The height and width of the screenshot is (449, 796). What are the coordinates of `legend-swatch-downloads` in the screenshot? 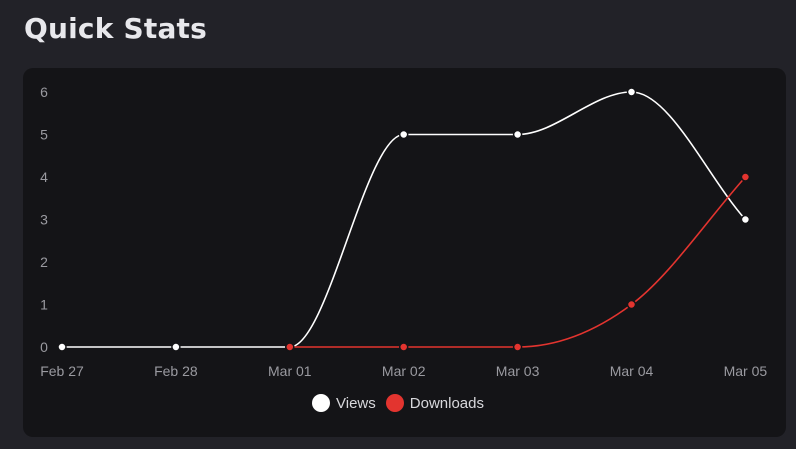 It's located at (394, 403).